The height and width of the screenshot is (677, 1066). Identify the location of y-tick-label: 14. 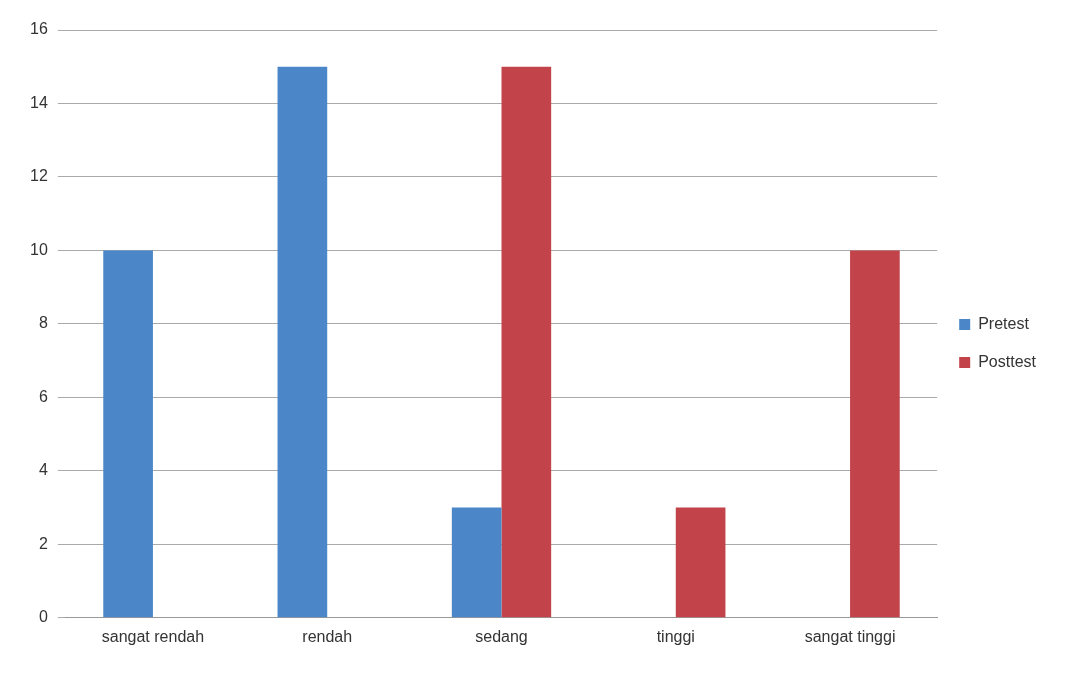
(39, 102).